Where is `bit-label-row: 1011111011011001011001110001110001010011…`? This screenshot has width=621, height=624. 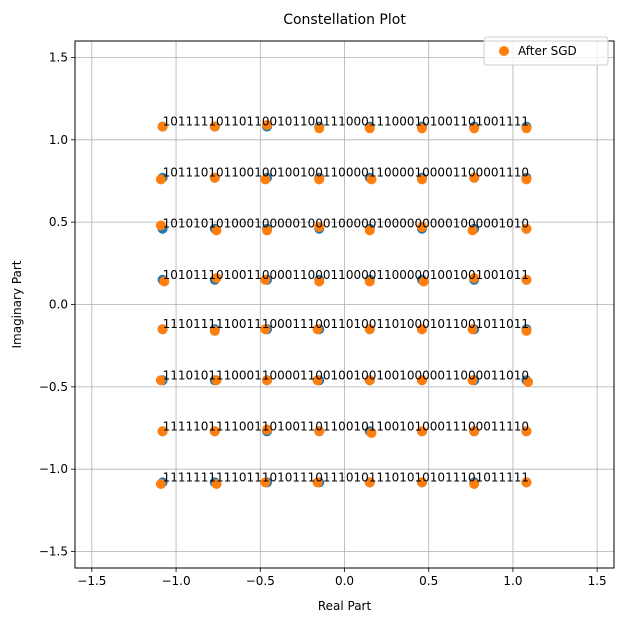 bit-label-row: 1011111011011001011001110001110001010011… is located at coordinates (346, 122).